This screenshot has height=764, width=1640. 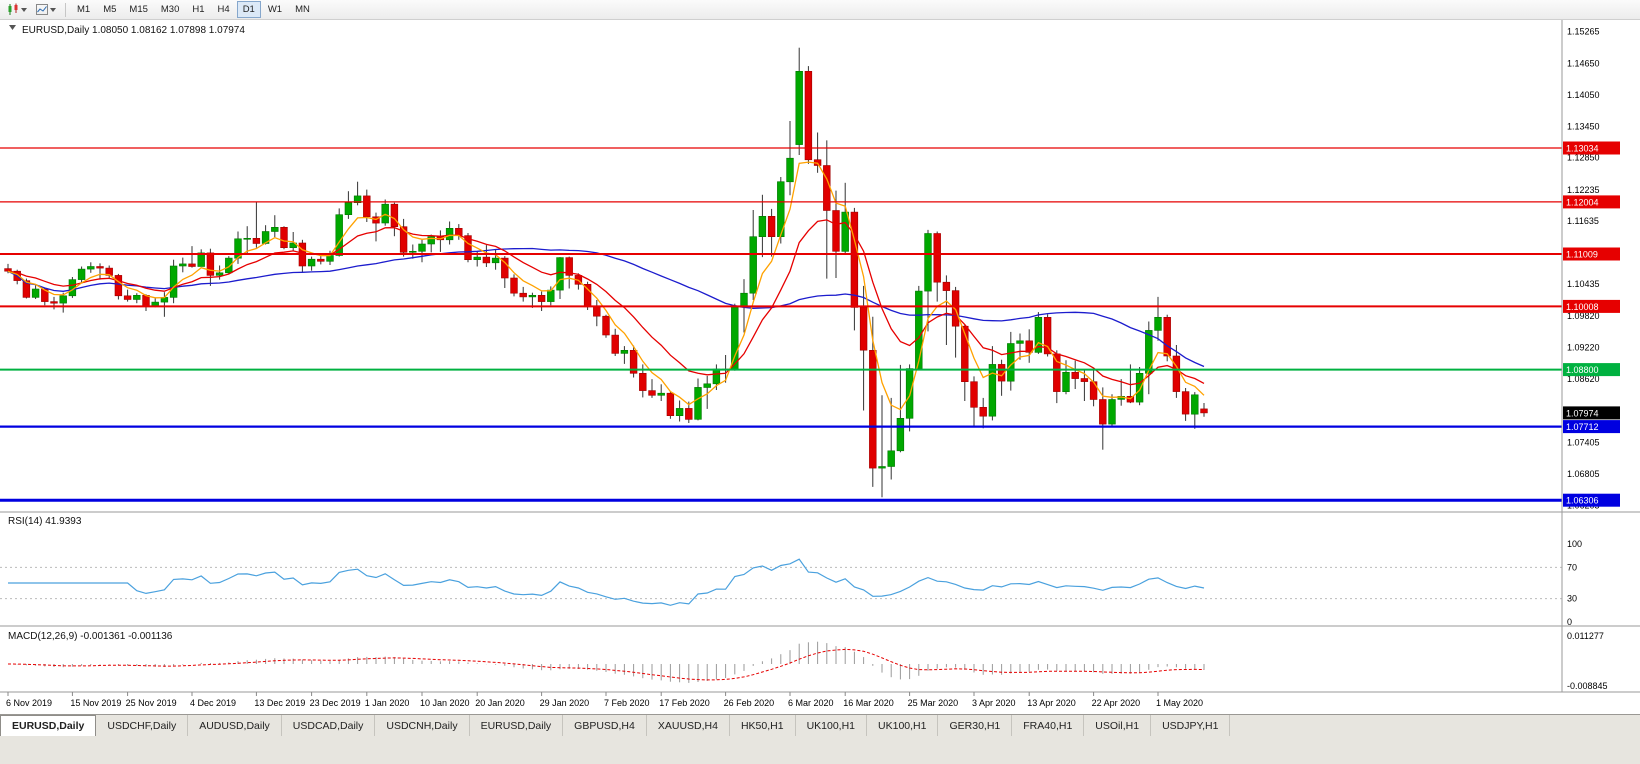 What do you see at coordinates (235, 725) in the screenshot?
I see `chart-tab: AUDUSD,Daily` at bounding box center [235, 725].